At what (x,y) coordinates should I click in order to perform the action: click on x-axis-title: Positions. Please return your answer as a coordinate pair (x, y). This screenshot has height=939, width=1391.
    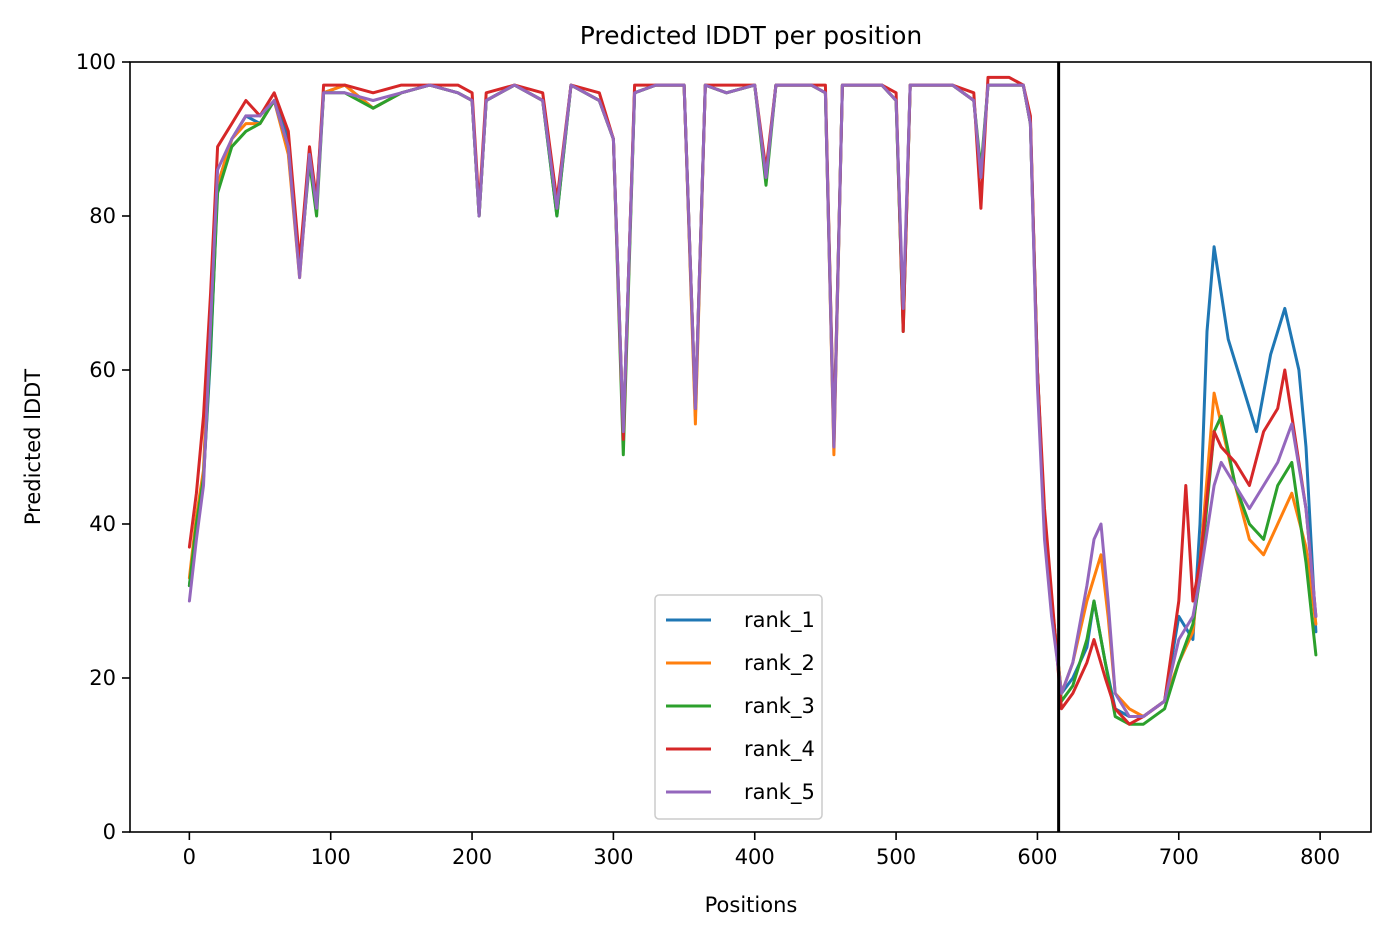
    Looking at the image, I should click on (751, 905).